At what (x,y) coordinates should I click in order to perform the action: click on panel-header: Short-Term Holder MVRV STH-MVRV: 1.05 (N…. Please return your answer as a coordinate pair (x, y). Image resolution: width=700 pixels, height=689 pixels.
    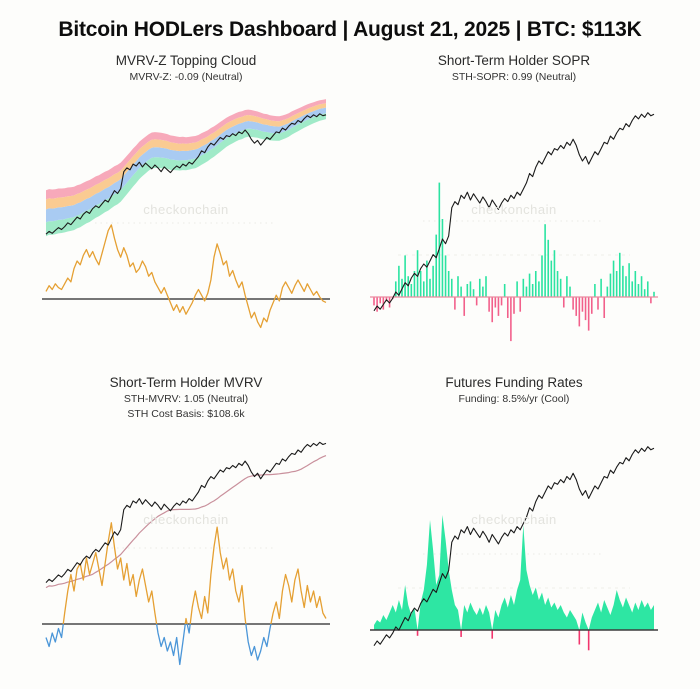
    Looking at the image, I should click on (186, 399).